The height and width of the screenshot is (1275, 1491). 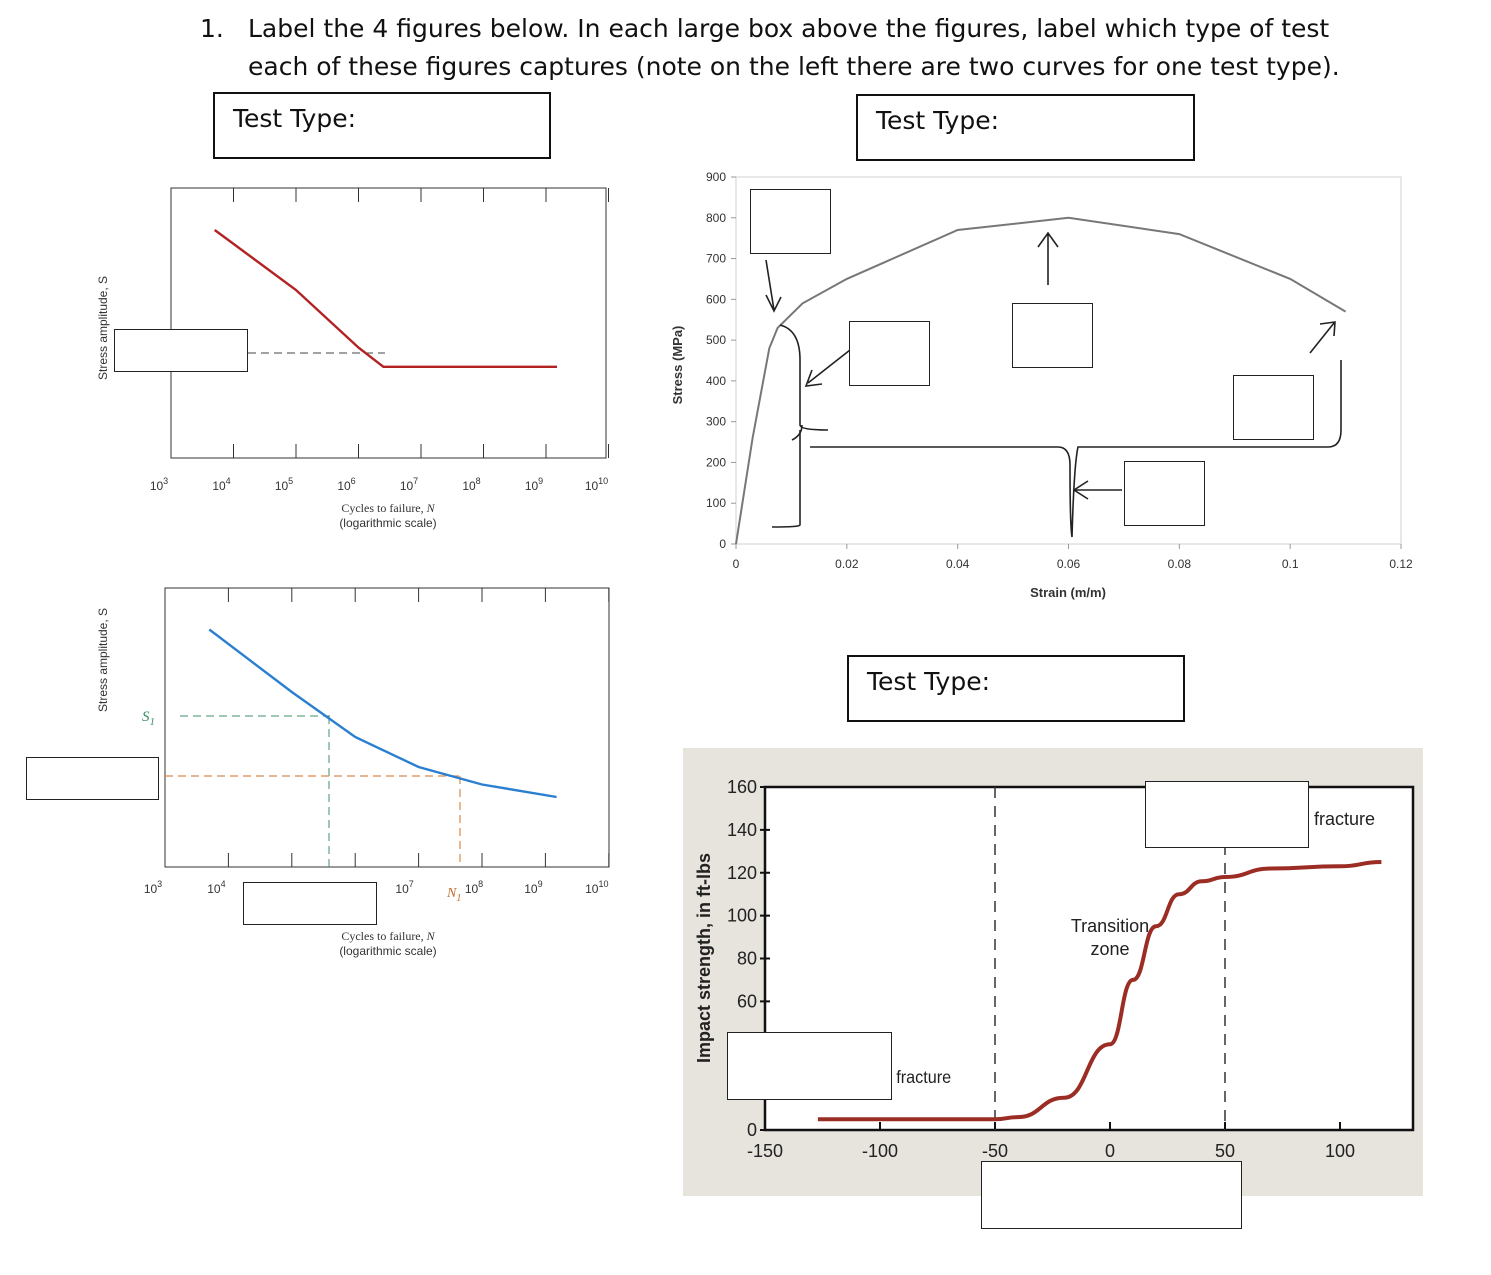 What do you see at coordinates (310, 903) in the screenshot?
I see `sn2-answer-box-bottom` at bounding box center [310, 903].